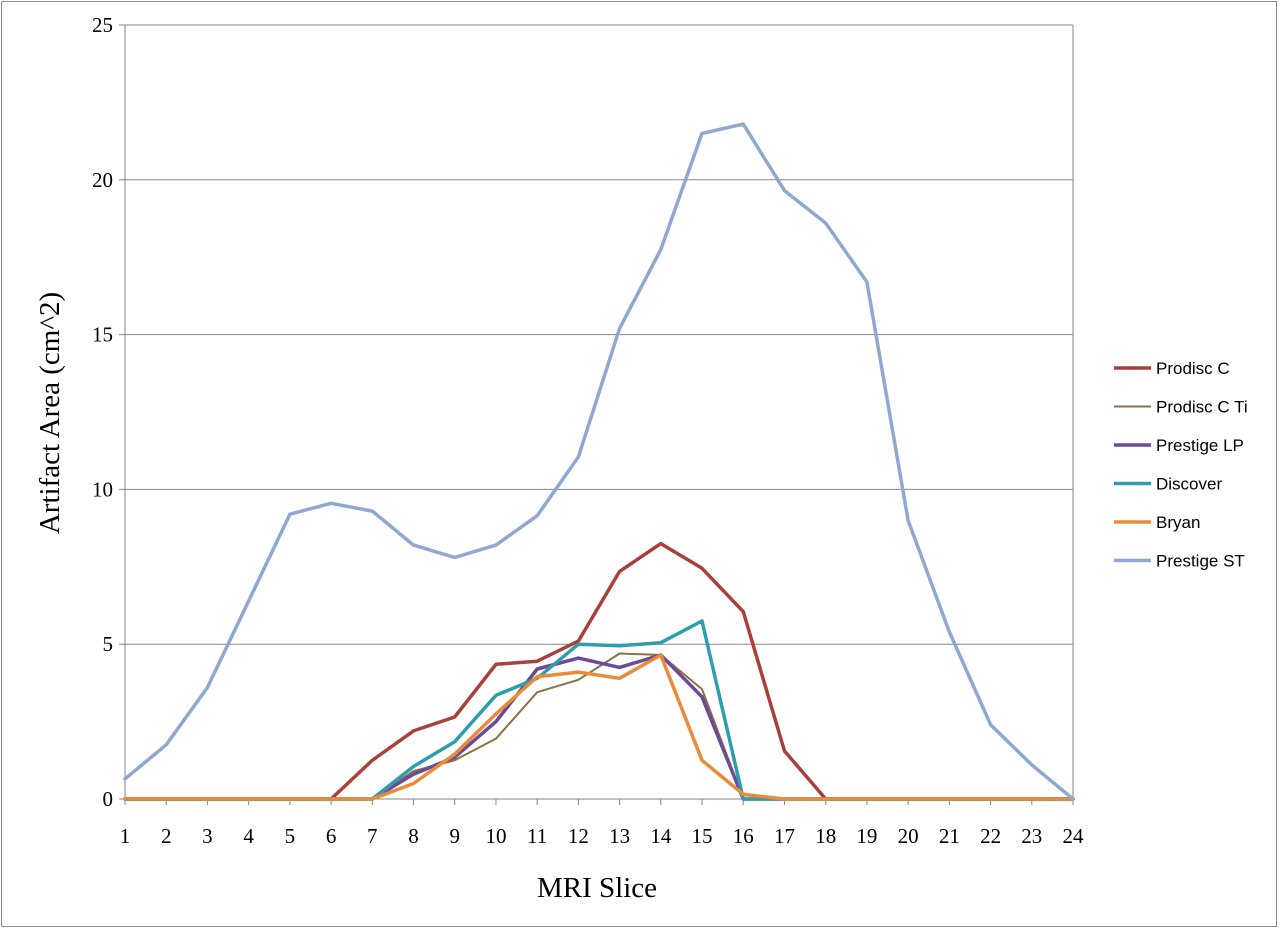 This screenshot has width=1280, height=930. Describe the element at coordinates (372, 836) in the screenshot. I see `x-tick-label: 7` at that location.